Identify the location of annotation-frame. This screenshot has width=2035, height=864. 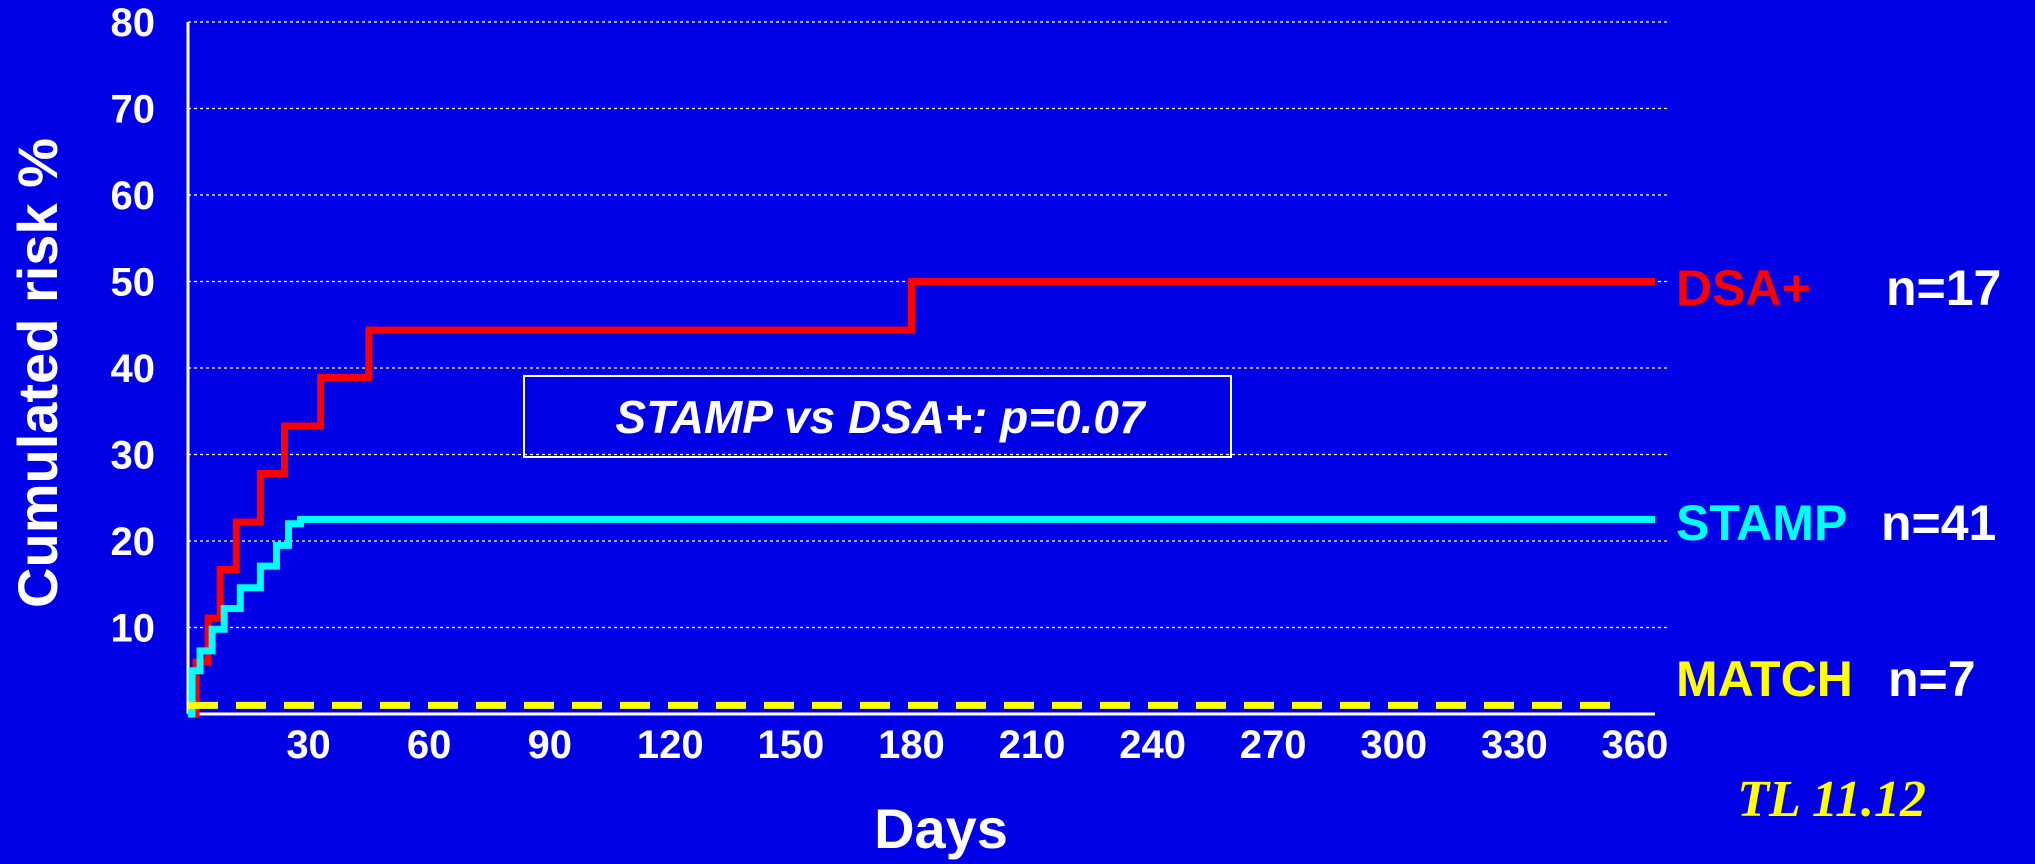
(877, 416).